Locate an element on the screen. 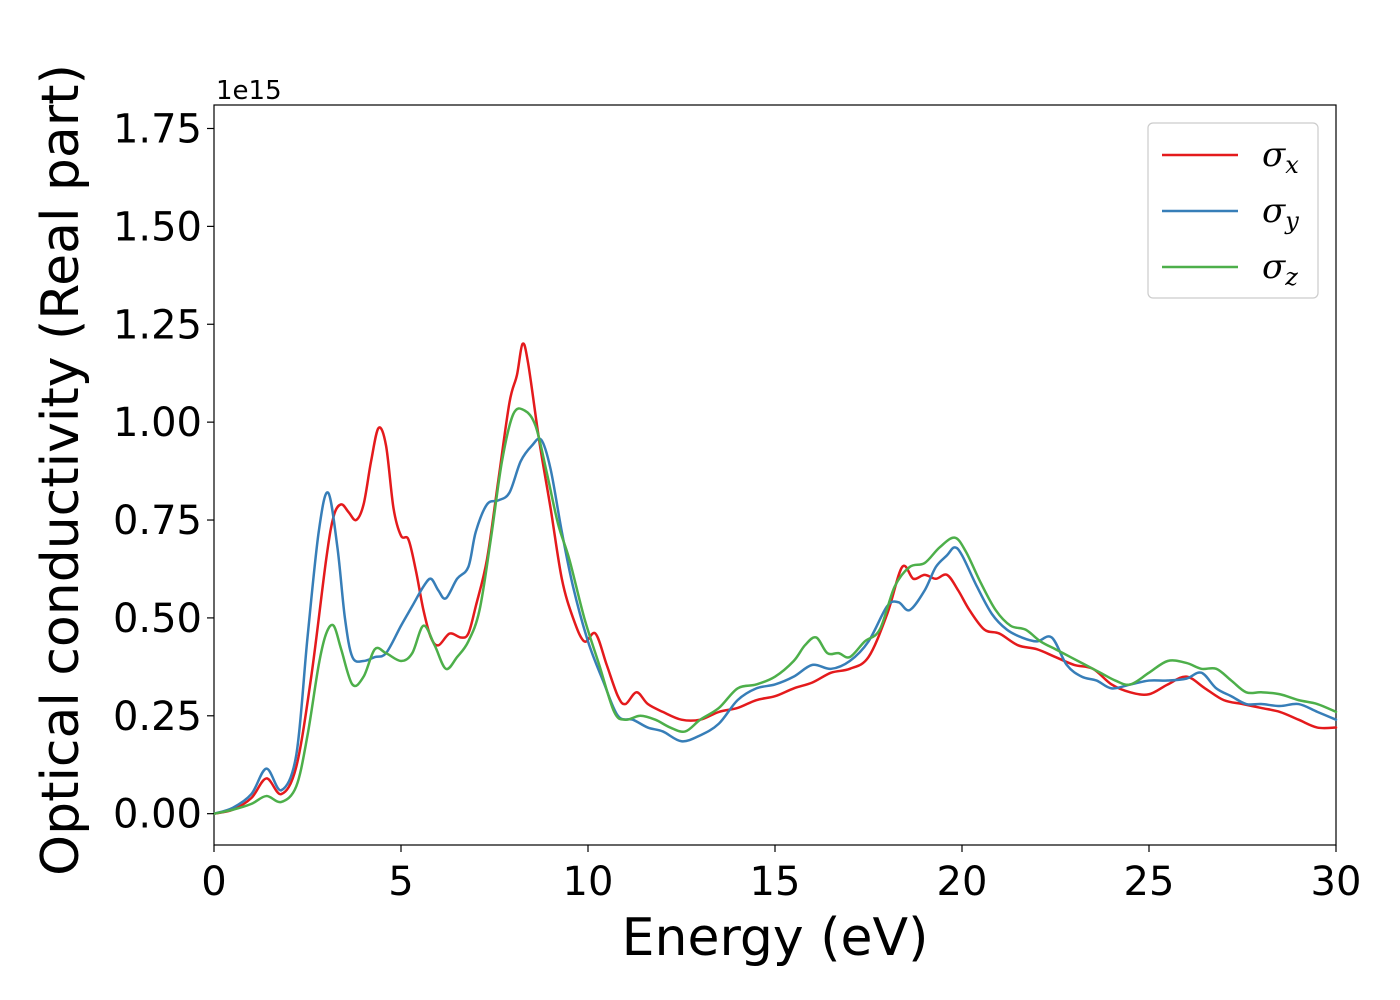 Image resolution: width=1400 pixels, height=1000 pixels. y-tick-label: 1.50 is located at coordinates (157, 227).